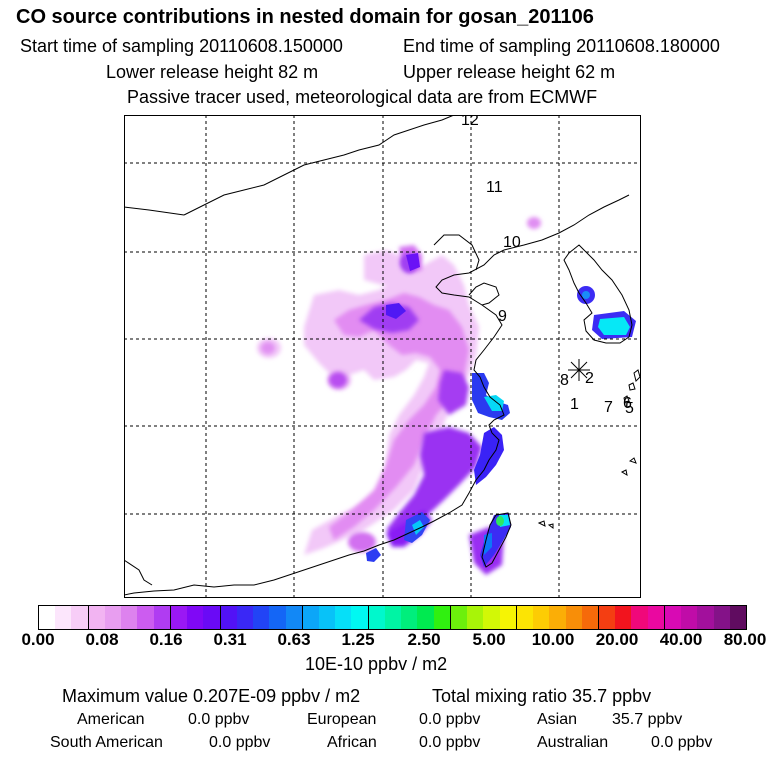  Describe the element at coordinates (342, 719) in the screenshot. I see `european-label: European` at that location.